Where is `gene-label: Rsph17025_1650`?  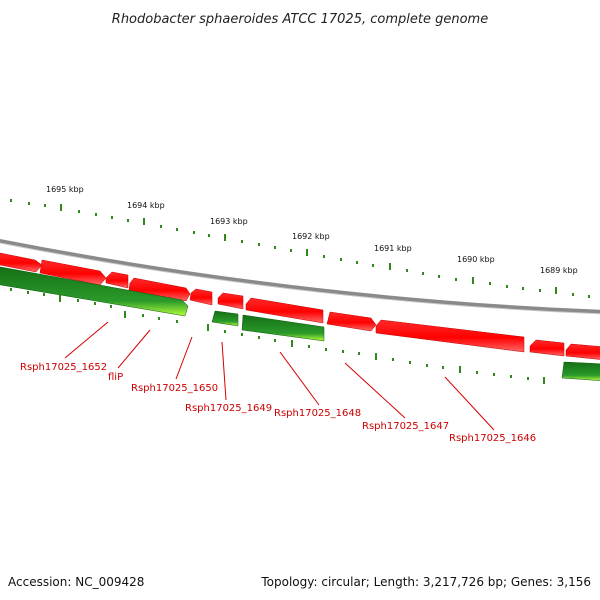 gene-label: Rsph17025_1650 is located at coordinates (174, 388).